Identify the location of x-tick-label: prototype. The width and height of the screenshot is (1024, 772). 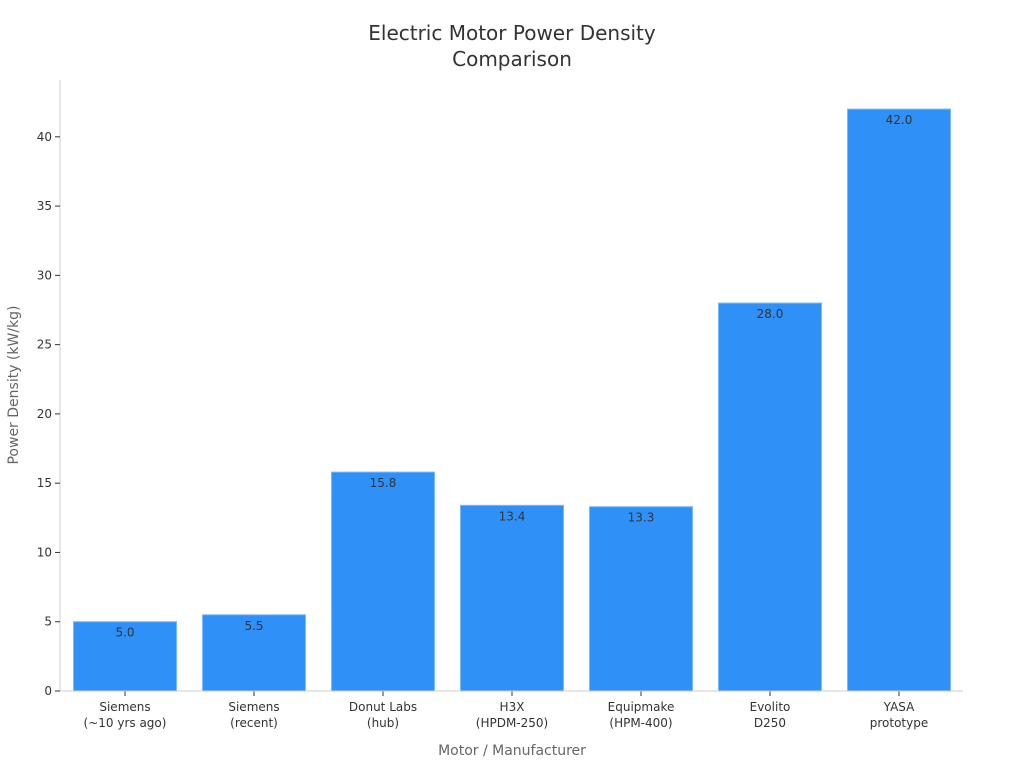
(899, 723).